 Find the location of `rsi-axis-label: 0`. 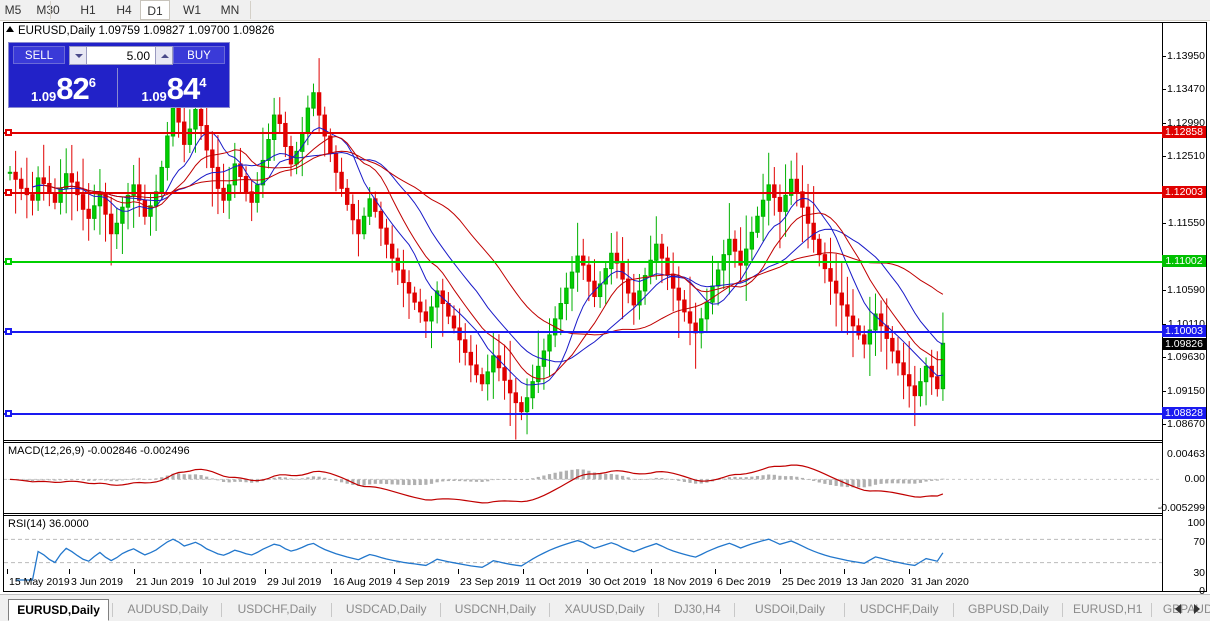

rsi-axis-label: 0 is located at coordinates (1202, 591).